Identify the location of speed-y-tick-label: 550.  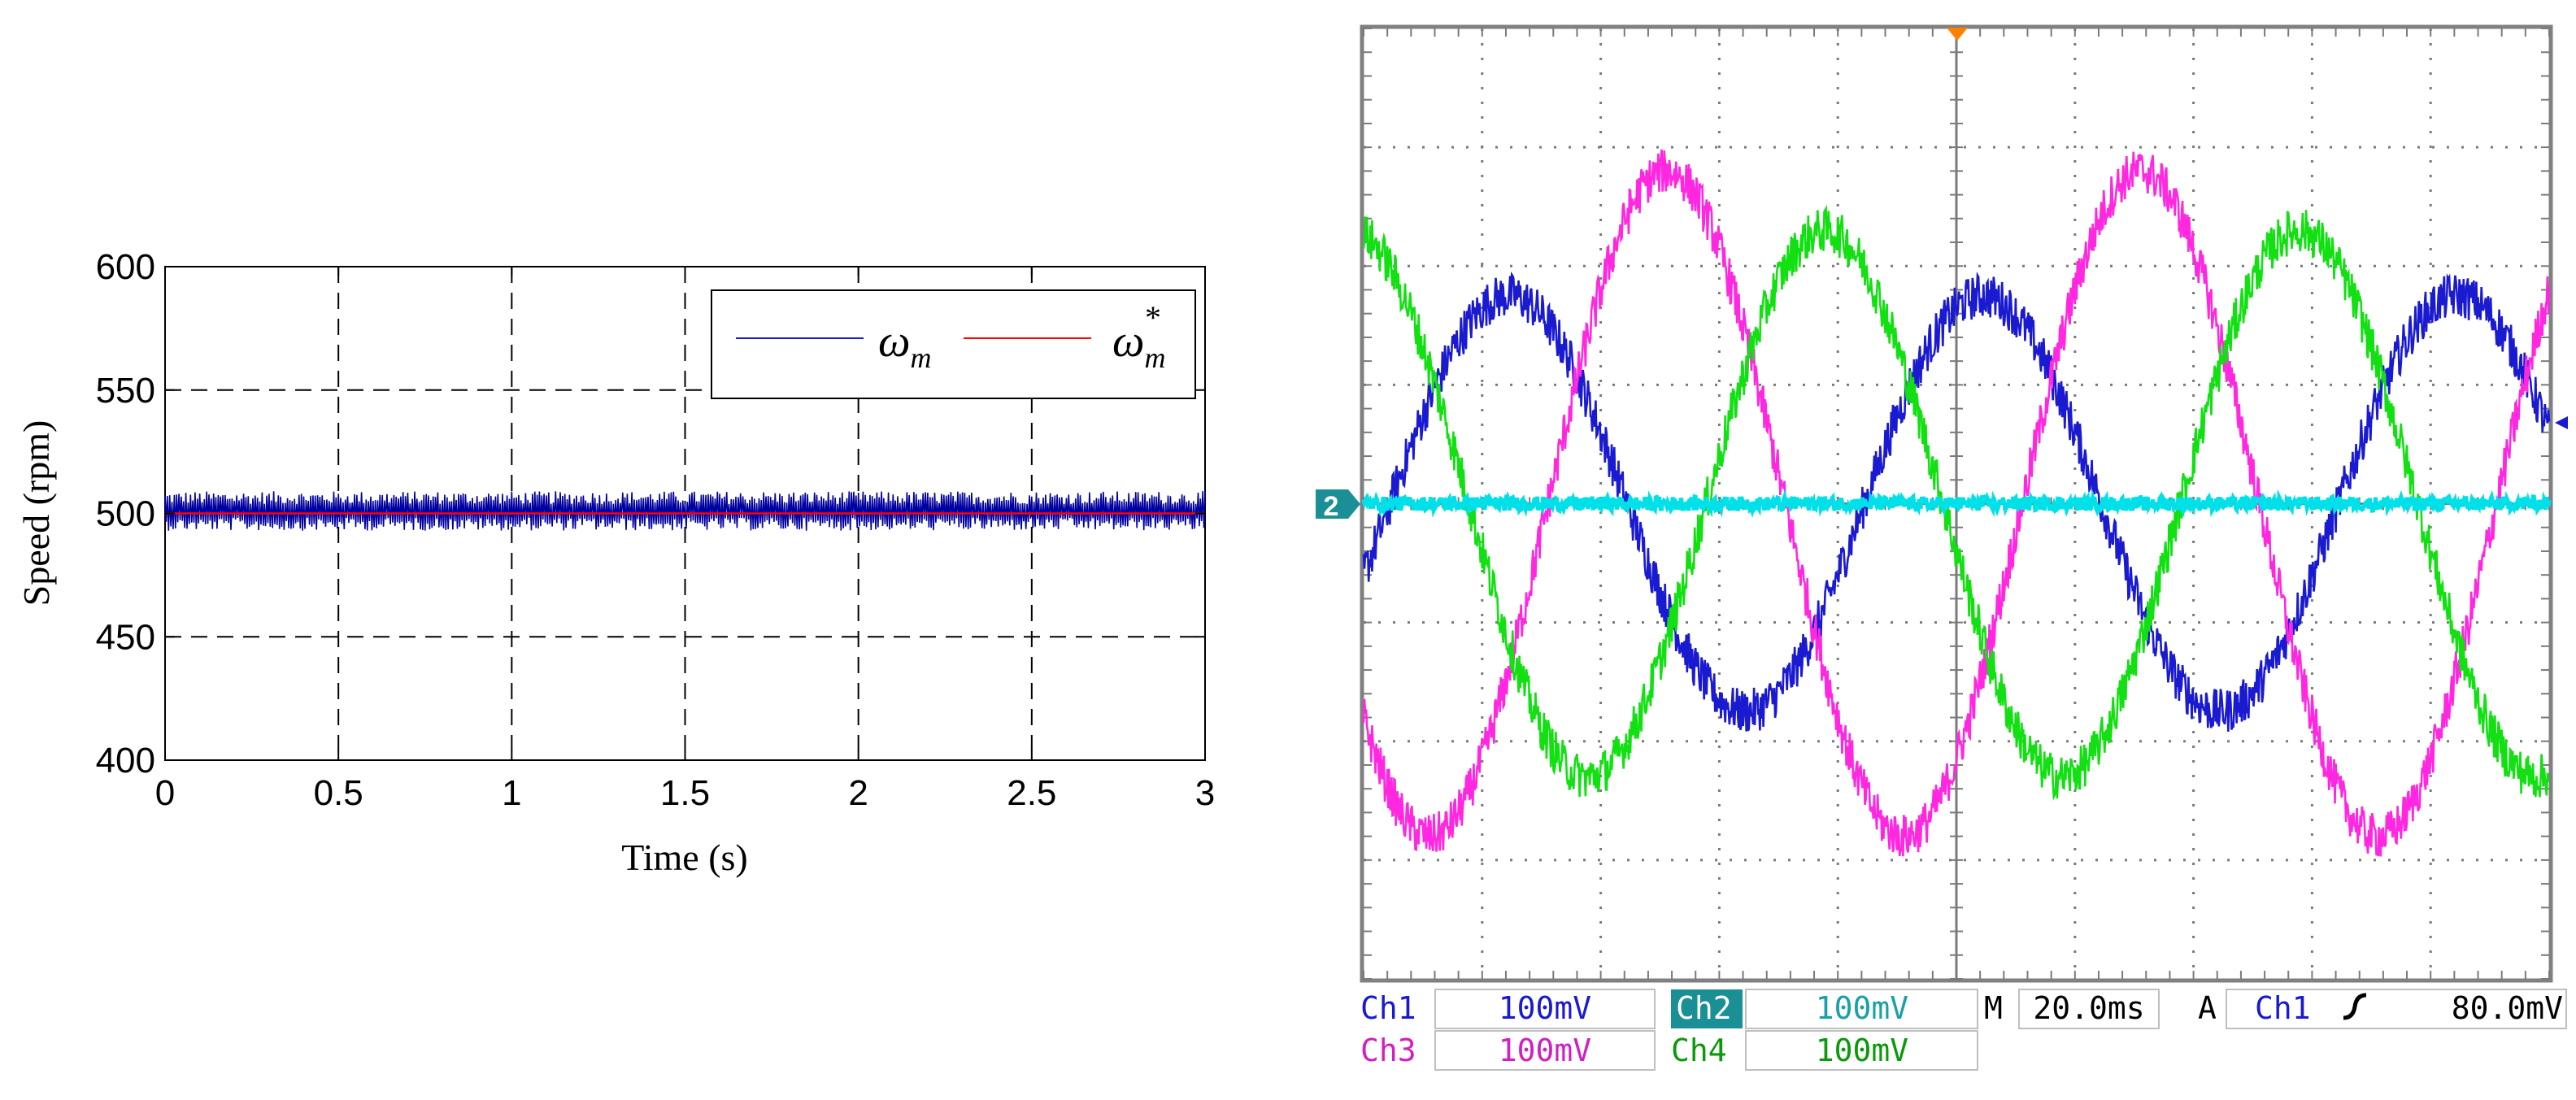
(126, 391).